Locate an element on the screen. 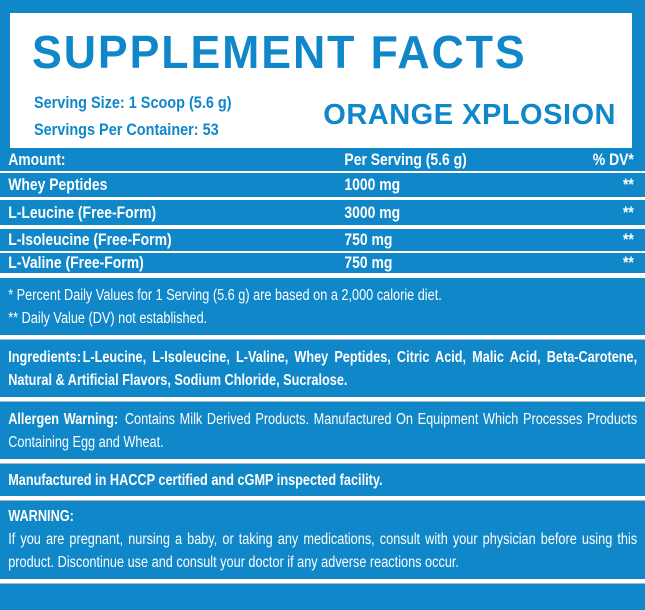 The image size is (645, 610). table-row: L-Isoleucine (Free-Form) 750 mg ** is located at coordinates (322, 241).